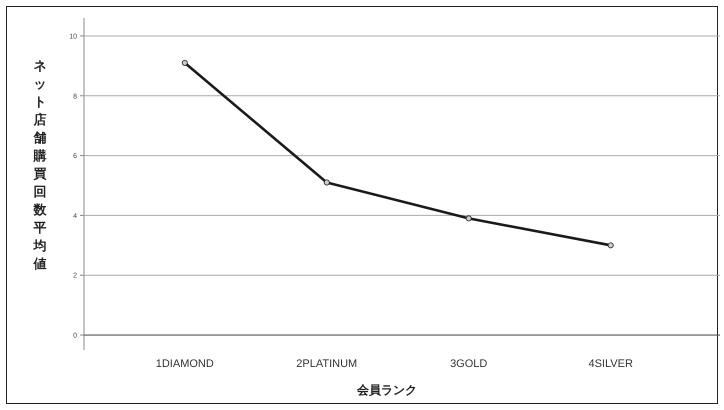 This screenshot has height=410, width=724. What do you see at coordinates (386, 390) in the screenshot?
I see `x-axis-title: 会員ランク` at bounding box center [386, 390].